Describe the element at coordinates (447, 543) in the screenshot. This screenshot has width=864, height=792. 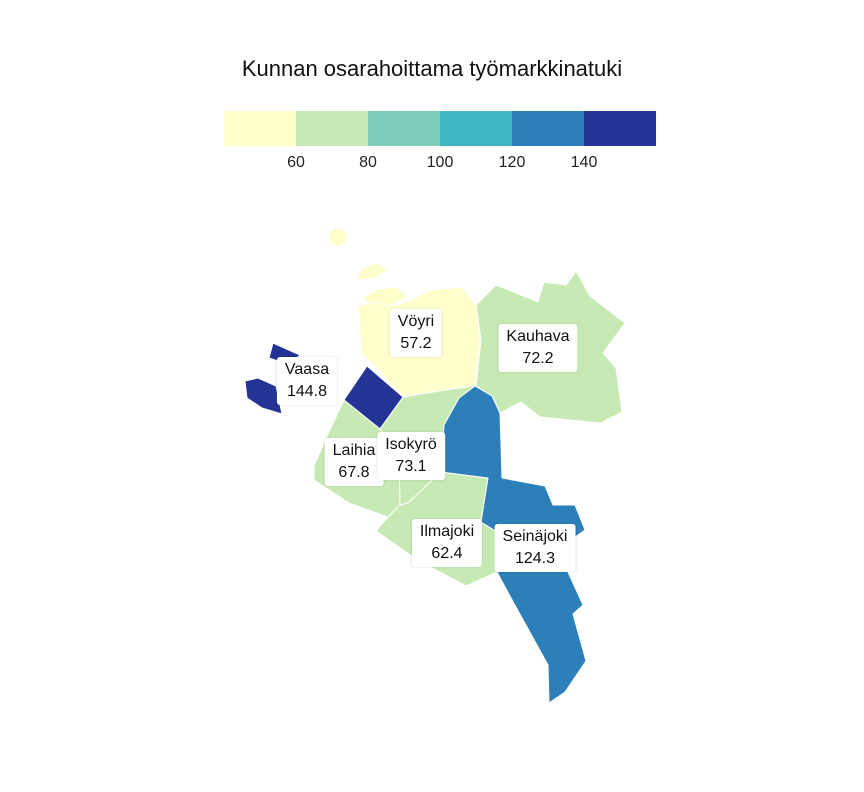
I see `label-ilmajoki: Ilmajoki 62.4` at that location.